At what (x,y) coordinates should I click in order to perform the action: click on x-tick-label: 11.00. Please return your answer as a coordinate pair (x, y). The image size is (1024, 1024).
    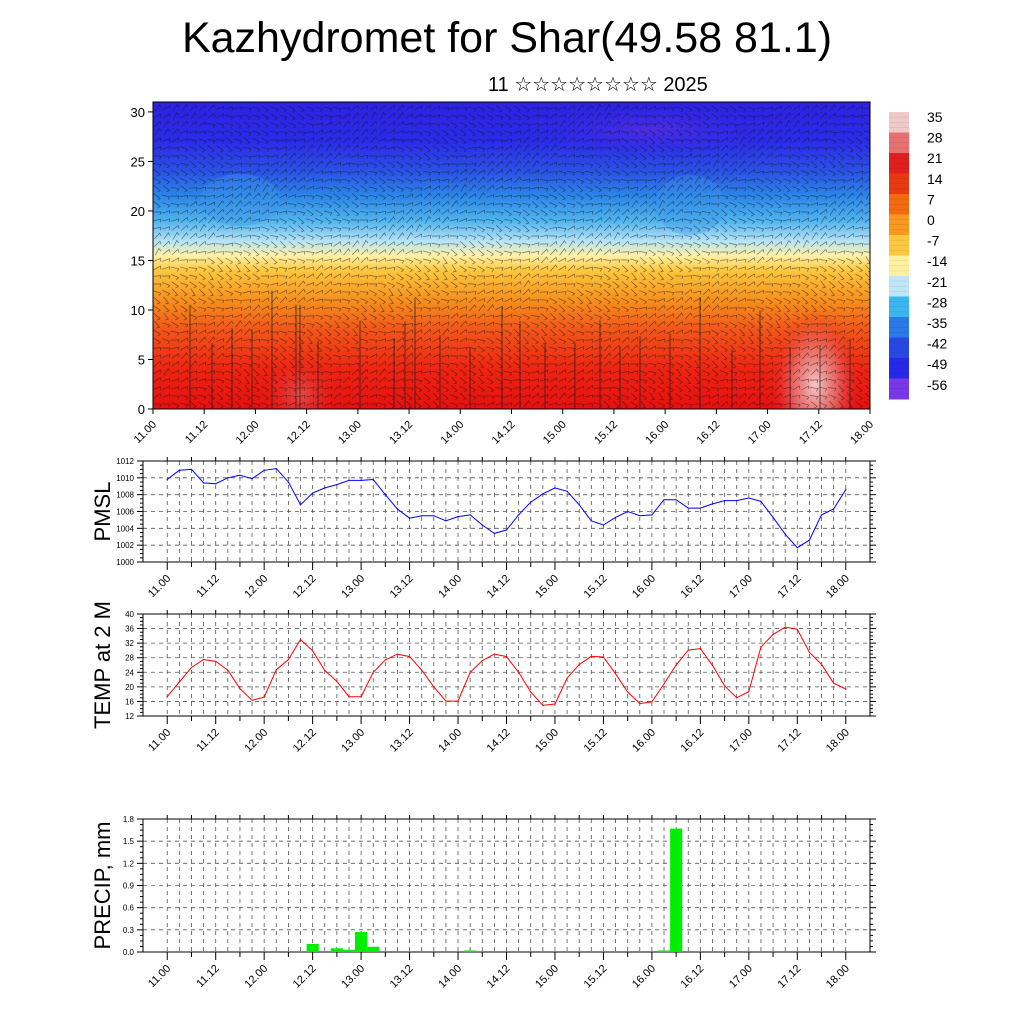
    Looking at the image, I should click on (159, 586).